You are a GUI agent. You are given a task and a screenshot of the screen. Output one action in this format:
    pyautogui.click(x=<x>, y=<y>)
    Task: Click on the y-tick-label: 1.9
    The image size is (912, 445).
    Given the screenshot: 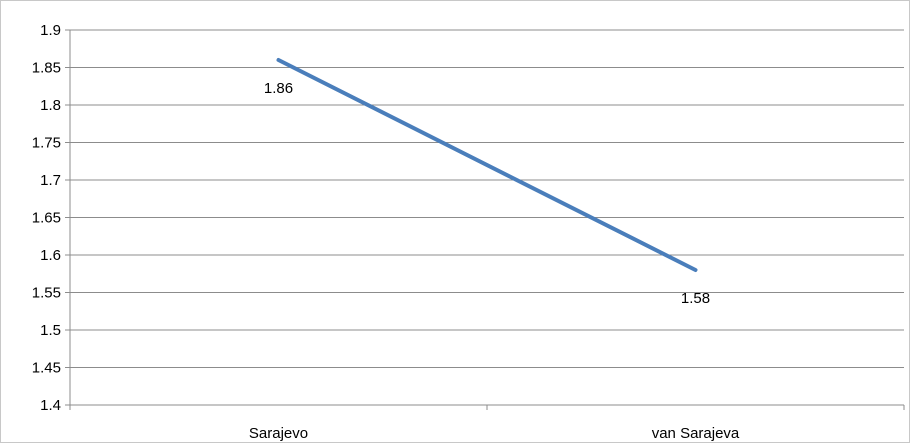 What is the action you would take?
    pyautogui.click(x=50, y=30)
    